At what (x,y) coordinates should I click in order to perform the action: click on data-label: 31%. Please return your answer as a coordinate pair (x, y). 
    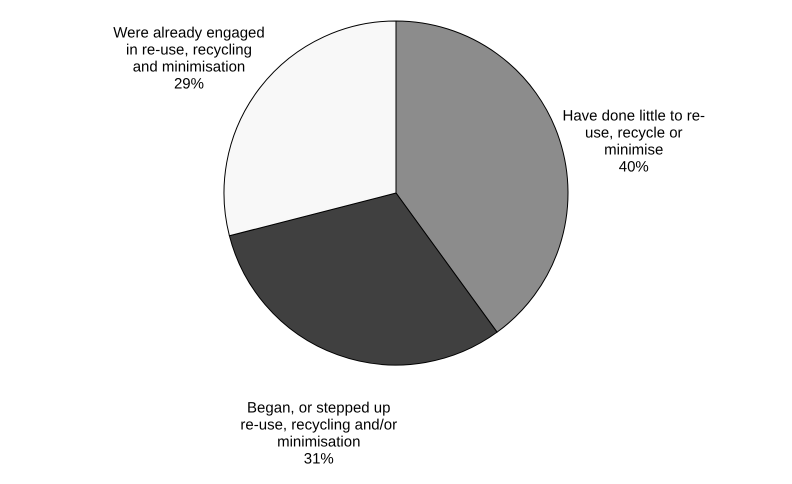
    Looking at the image, I should click on (319, 459).